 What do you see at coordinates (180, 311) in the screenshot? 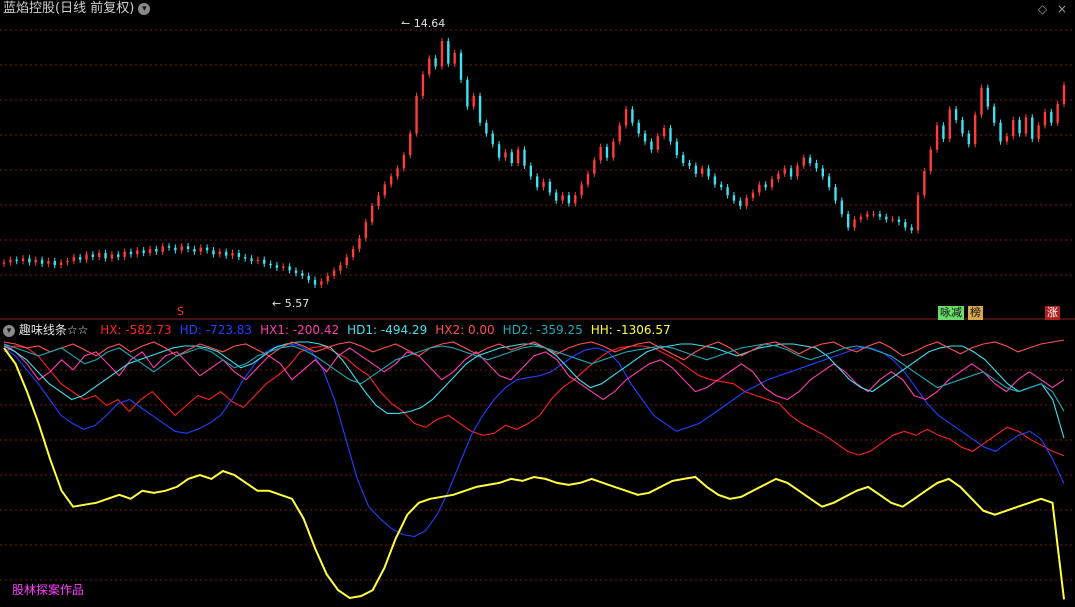
I see `signal-s-marker: S` at bounding box center [180, 311].